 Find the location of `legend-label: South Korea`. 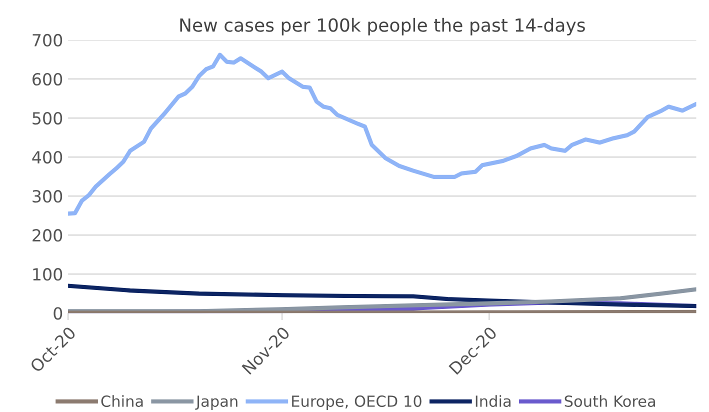

legend-label: South Korea is located at coordinates (609, 401).